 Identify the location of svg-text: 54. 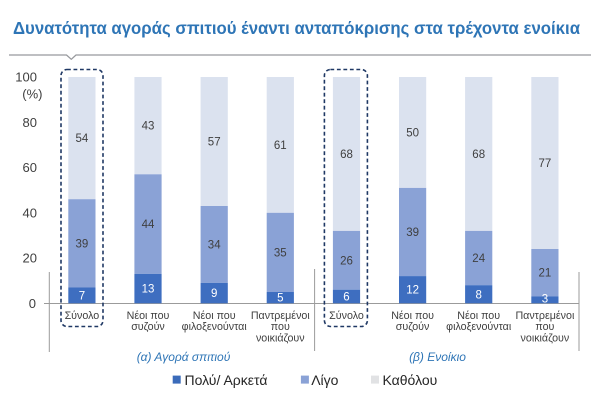
(82, 139).